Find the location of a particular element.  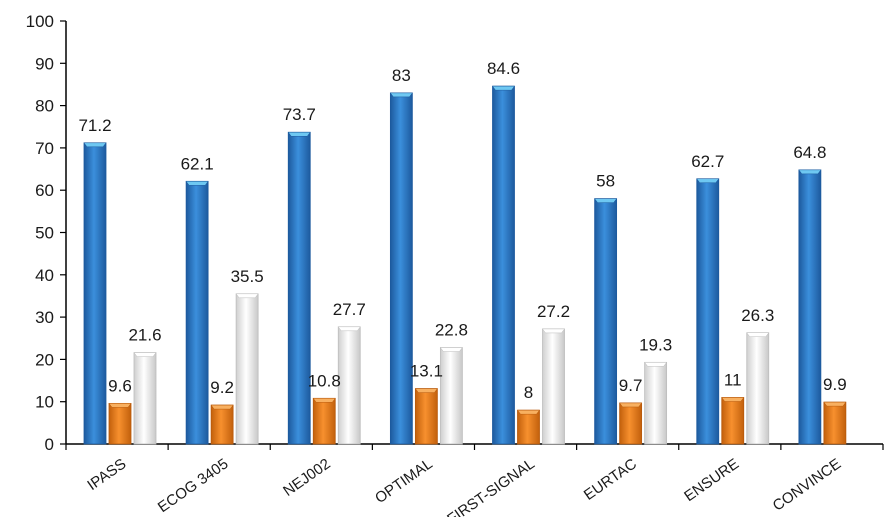

data-label: 11 is located at coordinates (733, 379).